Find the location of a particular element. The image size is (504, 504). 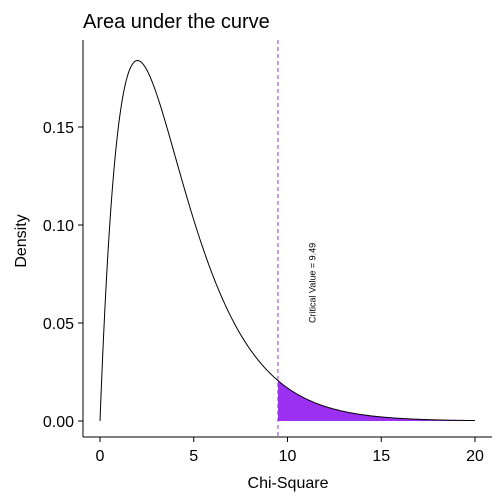

critical-value-annotation: Critical Value = 9.49 is located at coordinates (313, 283).